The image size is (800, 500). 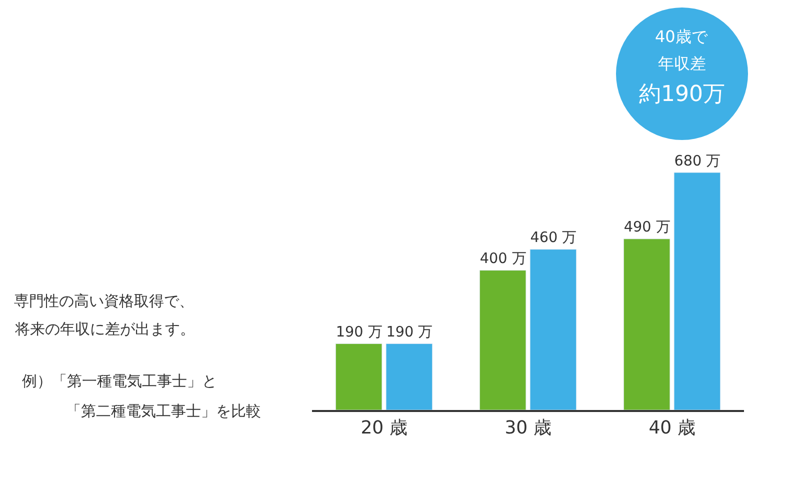 I want to click on data-label: 400 万, so click(x=503, y=259).